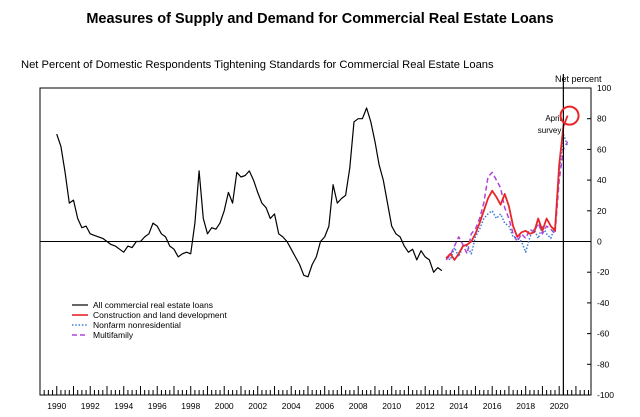 This screenshot has height=417, width=640. What do you see at coordinates (603, 272) in the screenshot?
I see `y-tick-label: -20` at bounding box center [603, 272].